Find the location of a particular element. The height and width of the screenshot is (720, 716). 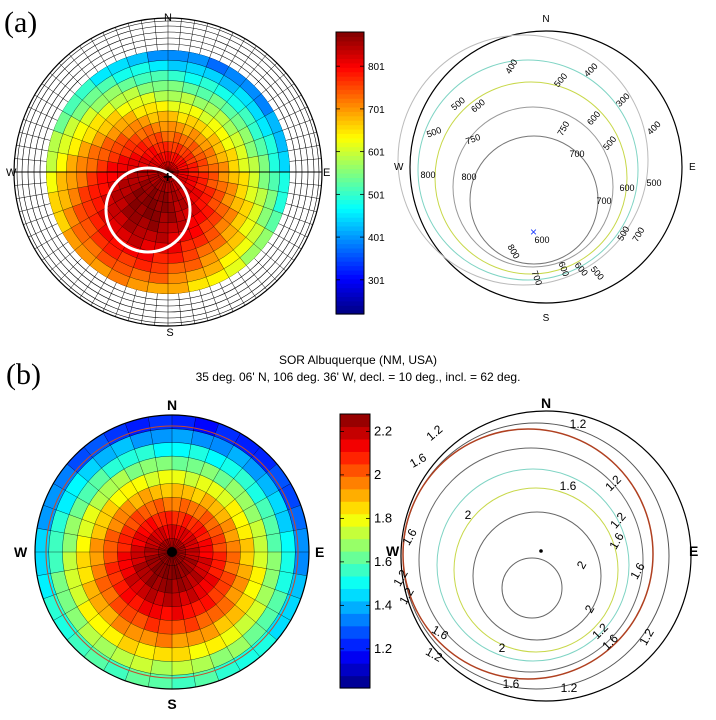

colorbar-tick-label: 2.2 is located at coordinates (383, 430).